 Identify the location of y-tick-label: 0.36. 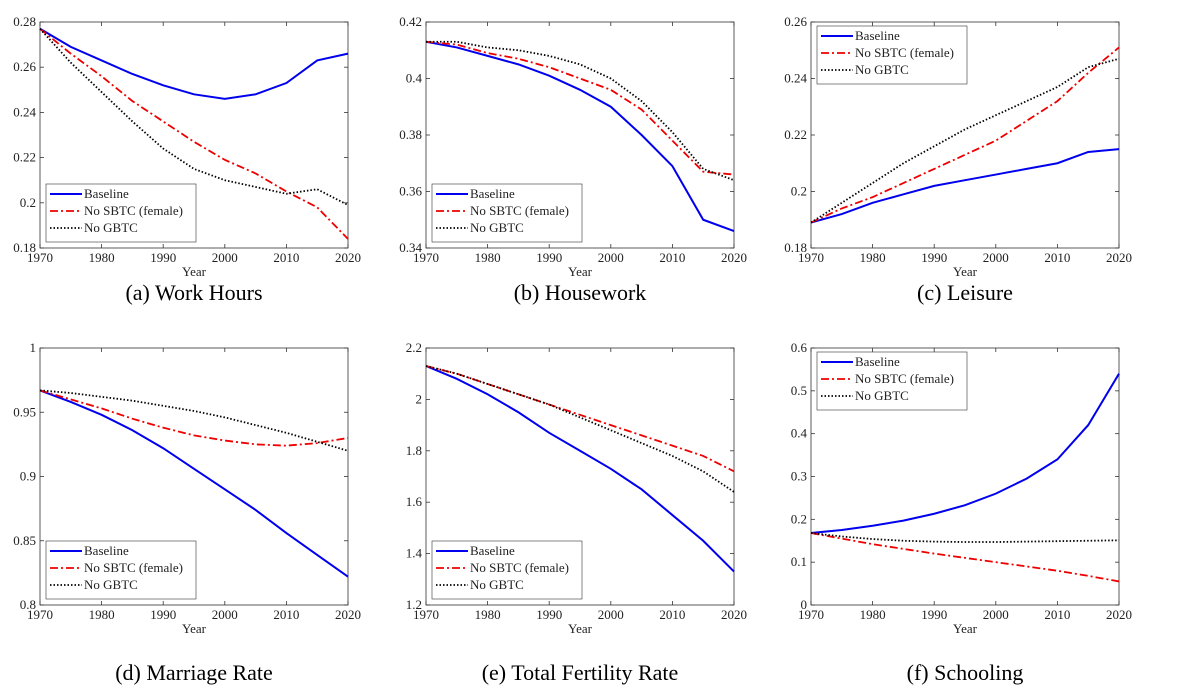
(410, 191).